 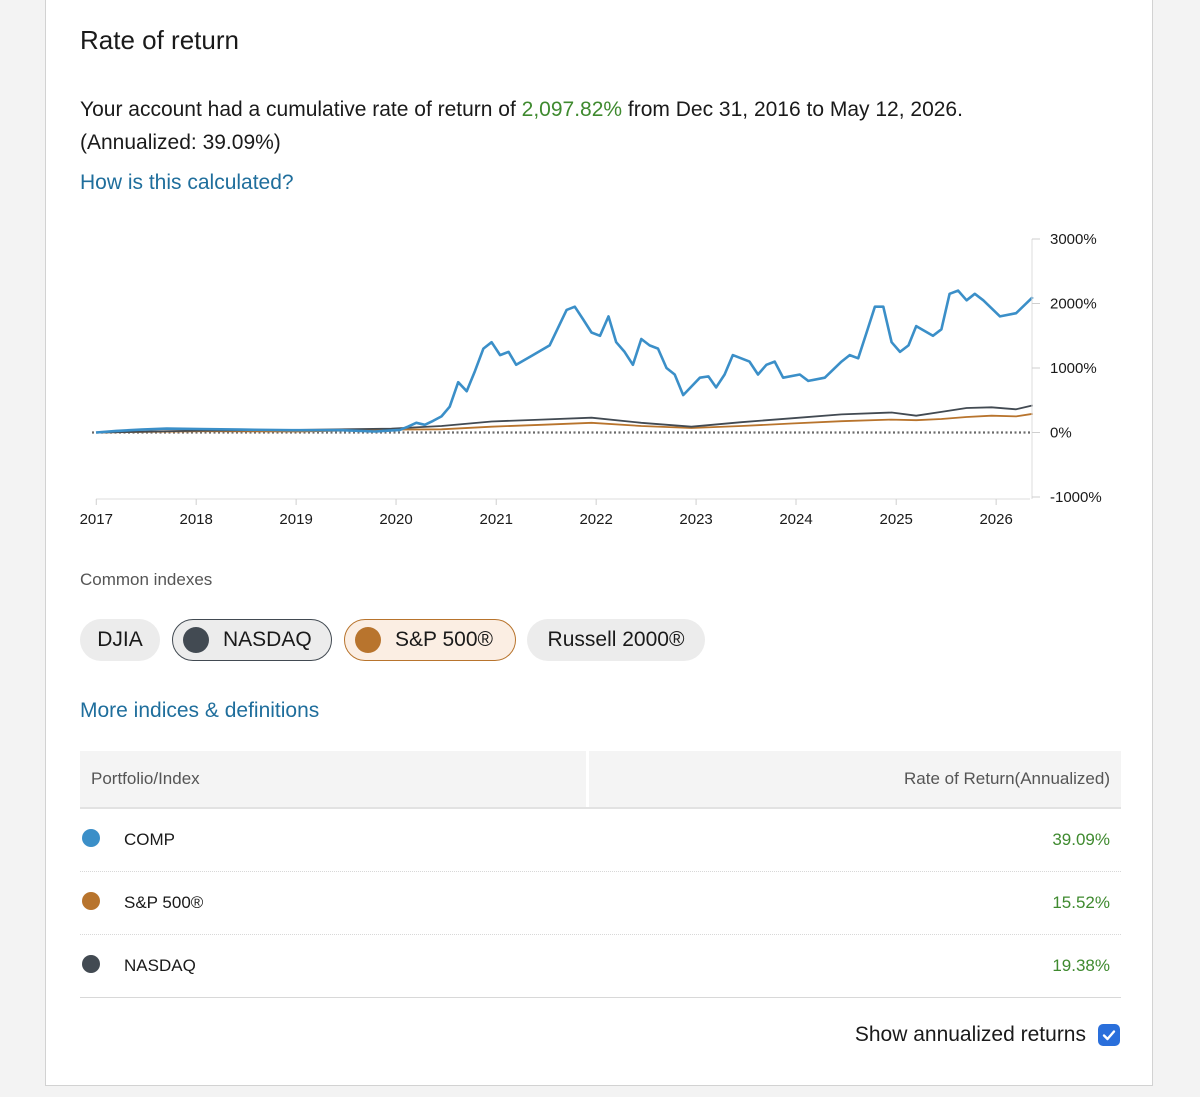 I want to click on y-tick-label: 0%, so click(x=1061, y=433).